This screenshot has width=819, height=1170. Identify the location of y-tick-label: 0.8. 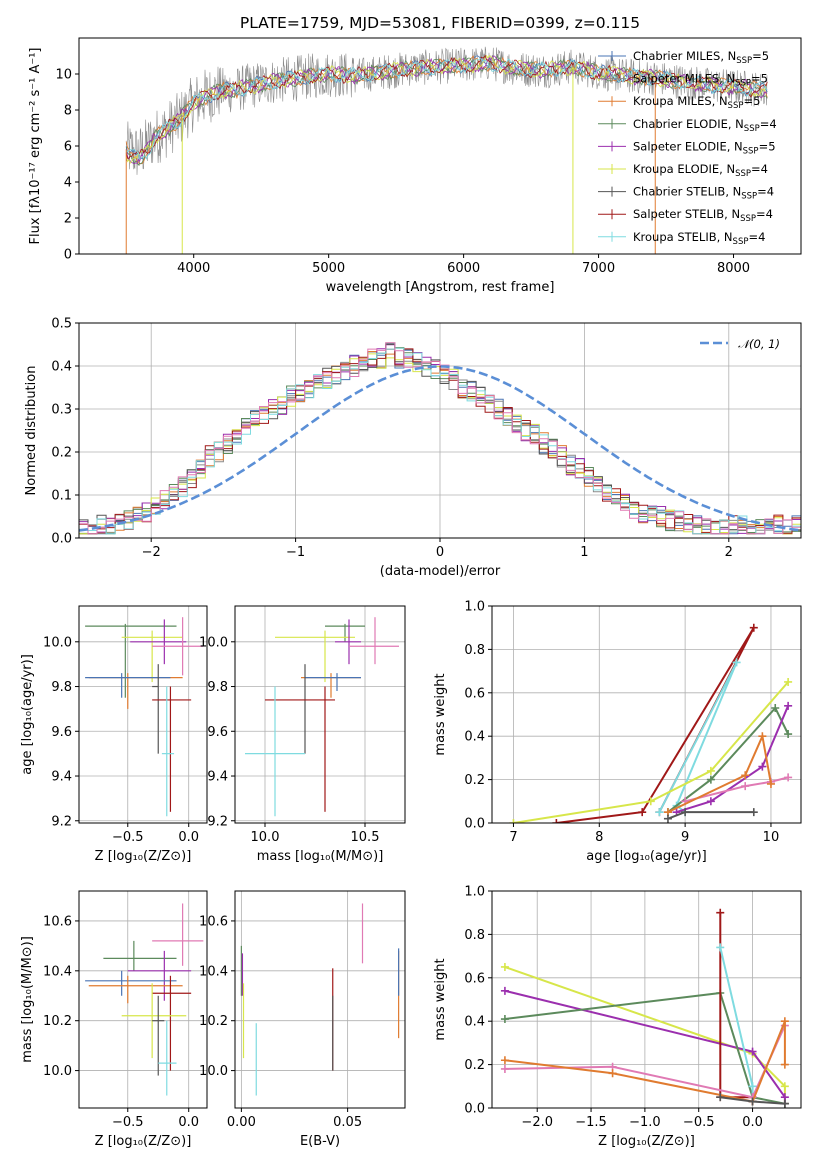
(474, 650).